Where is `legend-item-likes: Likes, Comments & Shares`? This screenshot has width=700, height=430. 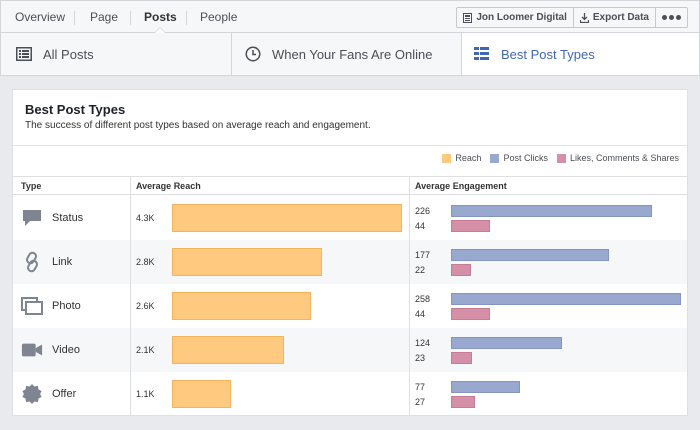
legend-item-likes: Likes, Comments & Shares is located at coordinates (617, 158).